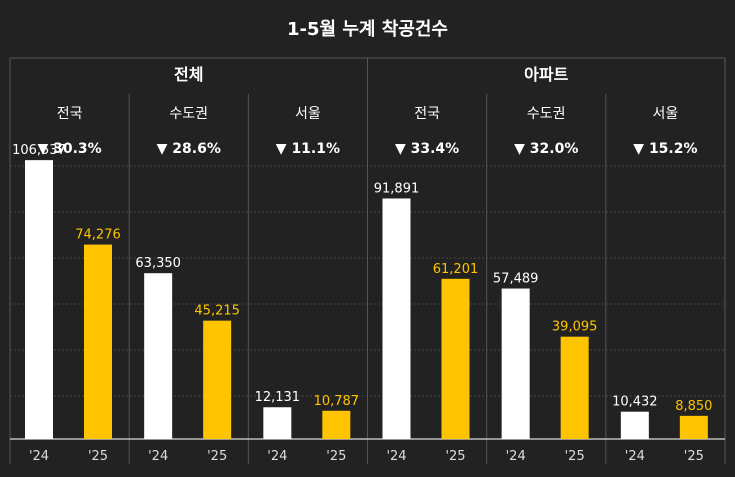  I want to click on change-label: ▼ 28.6%, so click(189, 149).